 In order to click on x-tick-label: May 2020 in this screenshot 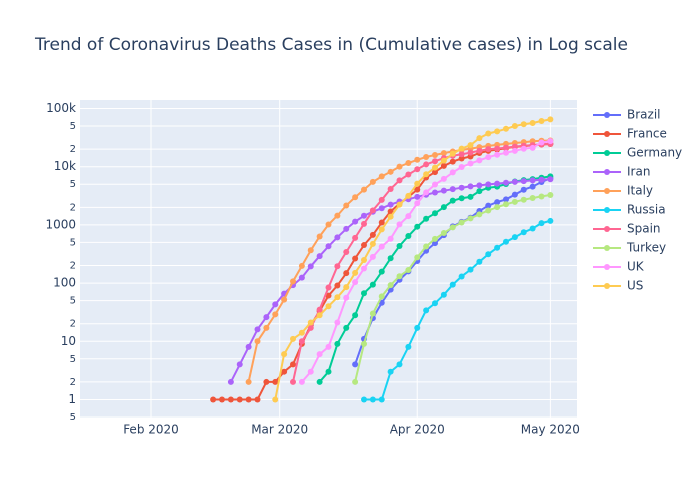, I will do `click(550, 430)`.